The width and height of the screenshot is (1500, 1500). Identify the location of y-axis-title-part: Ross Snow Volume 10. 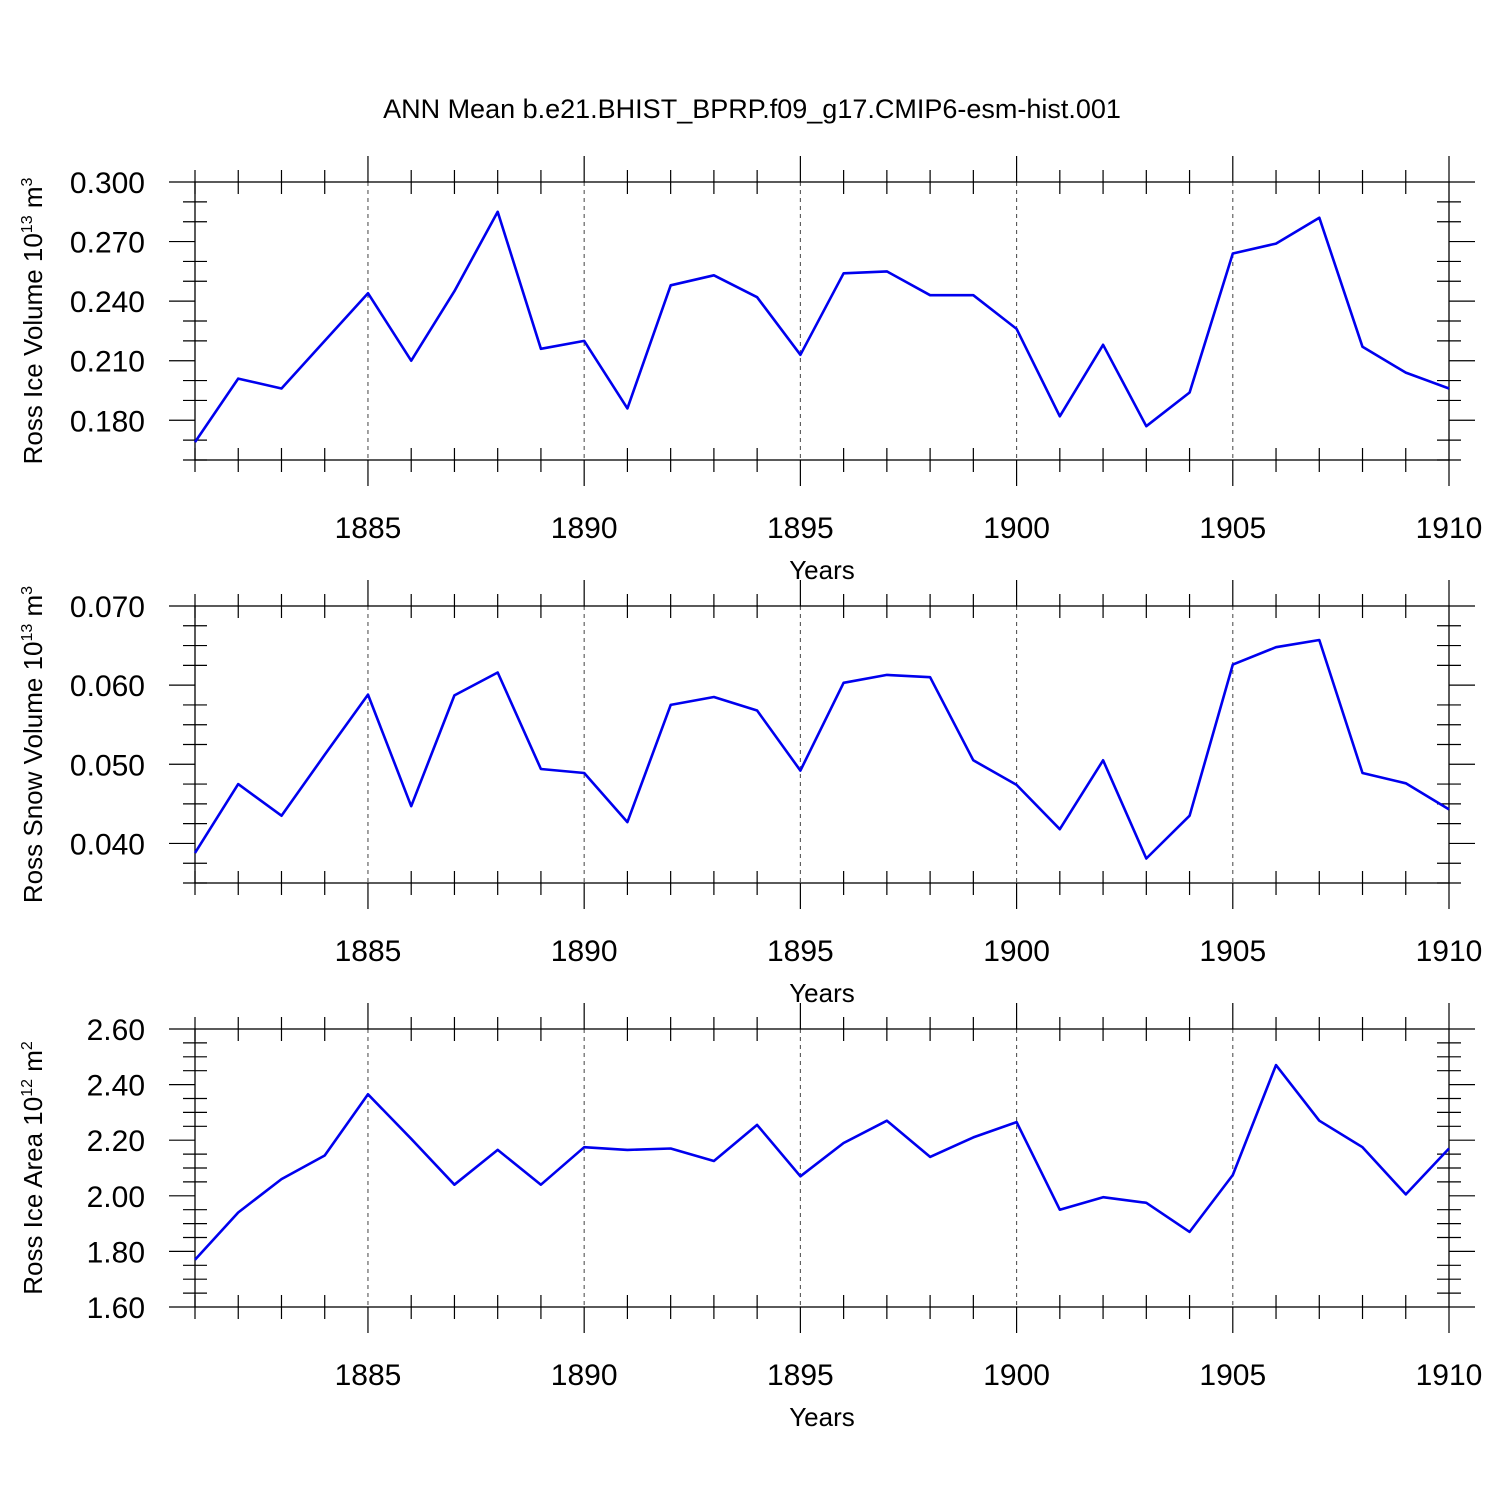
(33, 773).